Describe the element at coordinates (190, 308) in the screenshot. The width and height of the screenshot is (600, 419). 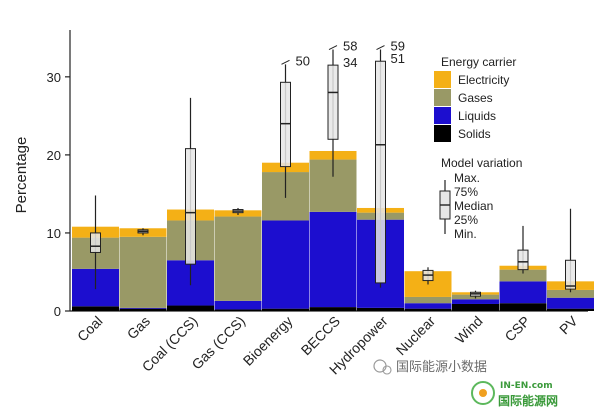
I see `bar-solids-coal-ccs-` at that location.